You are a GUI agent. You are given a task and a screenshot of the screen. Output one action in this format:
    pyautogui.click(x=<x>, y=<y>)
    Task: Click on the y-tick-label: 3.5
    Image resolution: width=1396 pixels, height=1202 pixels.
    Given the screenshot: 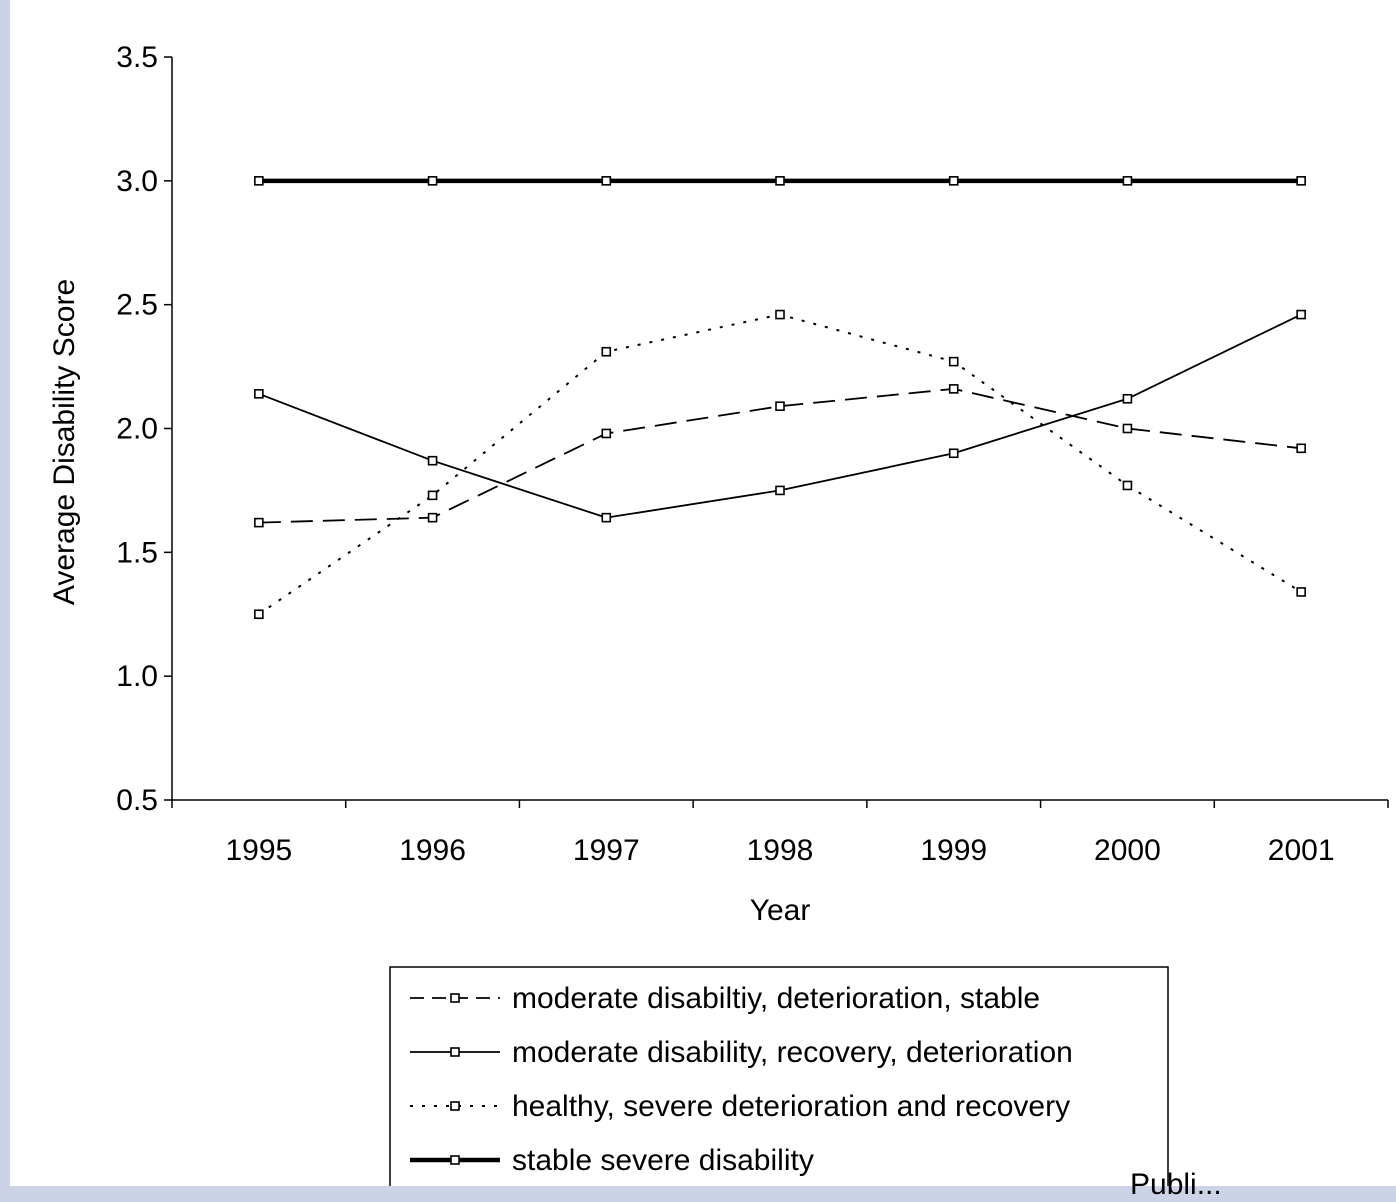 What is the action you would take?
    pyautogui.click(x=137, y=57)
    